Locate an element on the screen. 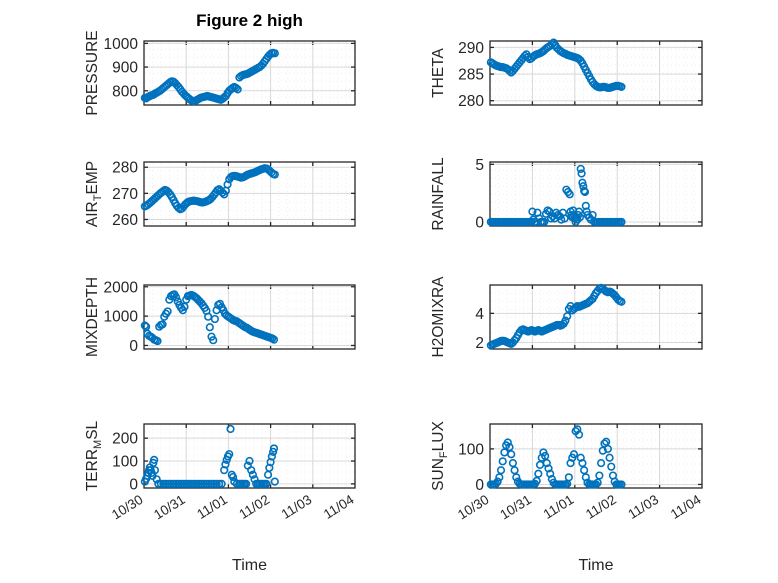  major-grid-h2o_mixratio is located at coordinates (596, 317).